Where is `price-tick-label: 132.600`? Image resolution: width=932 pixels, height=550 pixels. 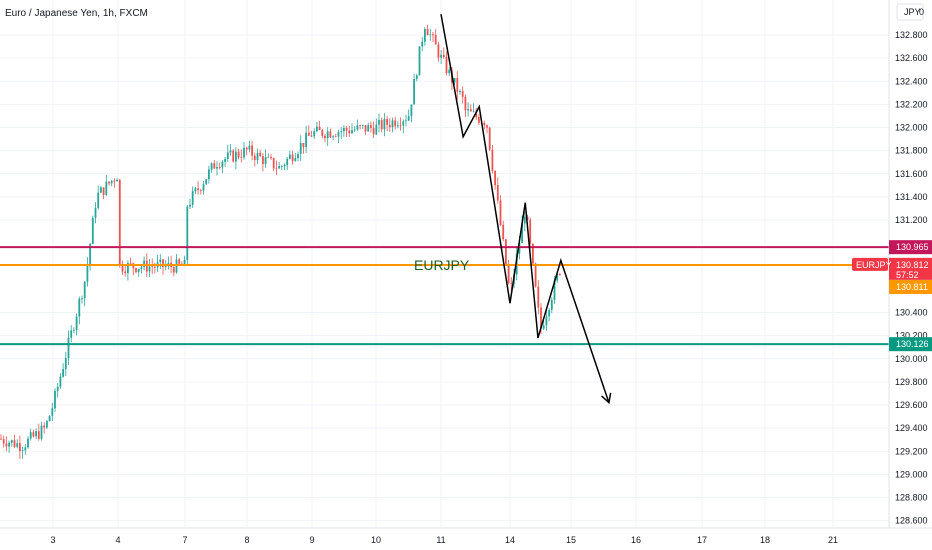
price-tick-label: 132.600 is located at coordinates (911, 58).